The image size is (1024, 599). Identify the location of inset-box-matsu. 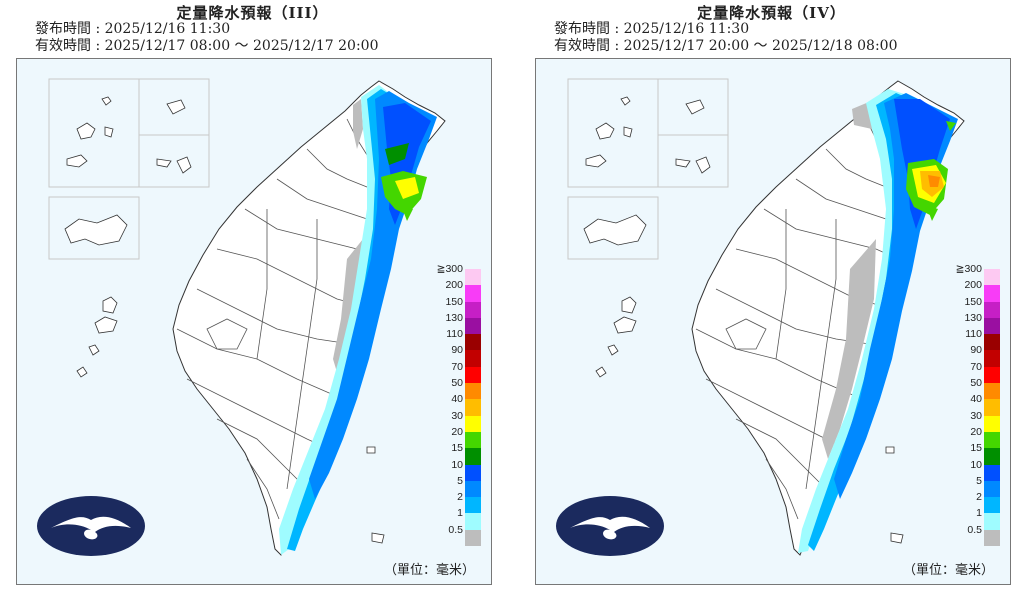
(613, 133).